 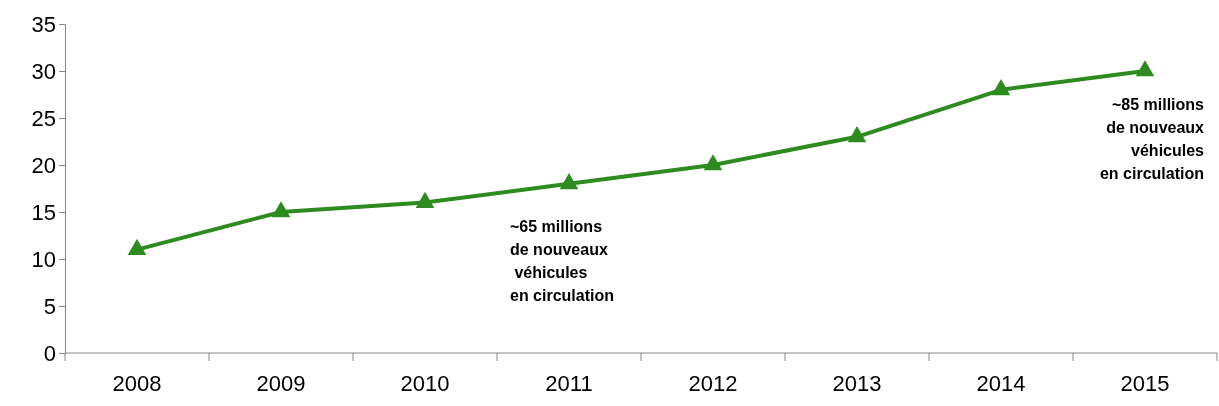 What do you see at coordinates (281, 383) in the screenshot?
I see `x-tick-label: 2009` at bounding box center [281, 383].